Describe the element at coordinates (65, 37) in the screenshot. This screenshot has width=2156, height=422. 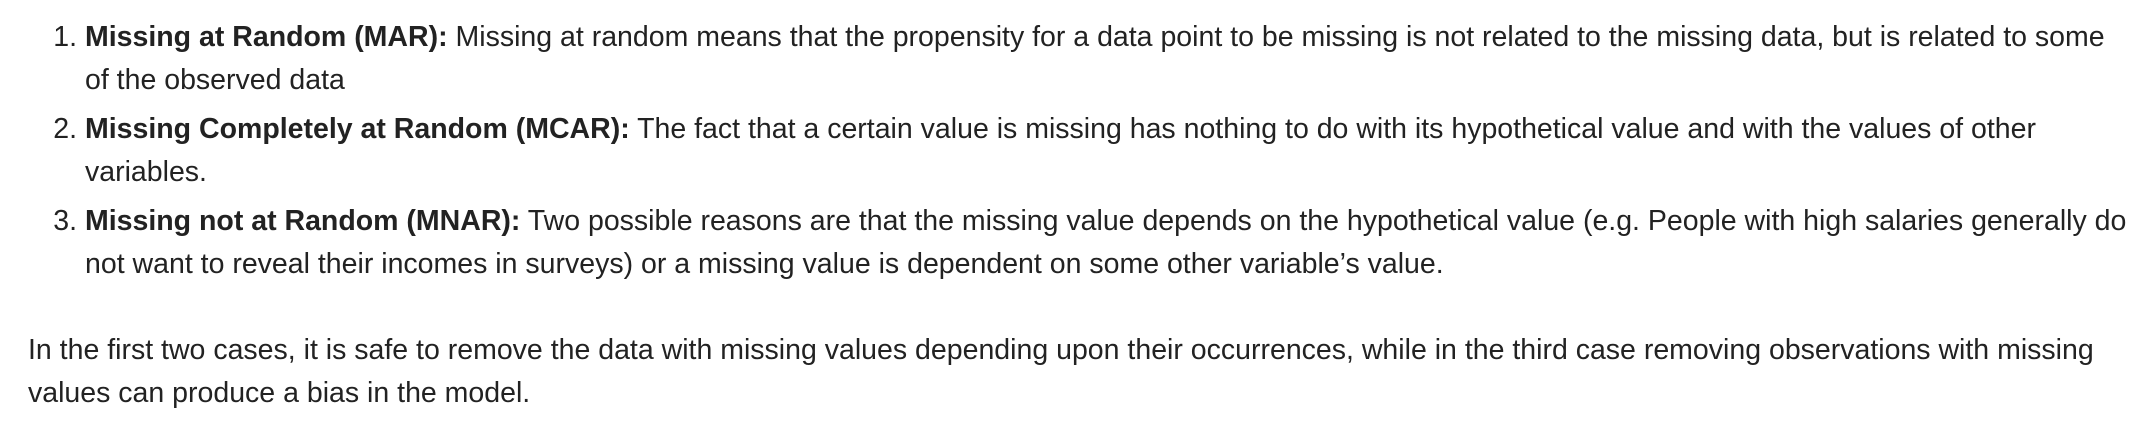
I see `list-number: 1.` at that location.